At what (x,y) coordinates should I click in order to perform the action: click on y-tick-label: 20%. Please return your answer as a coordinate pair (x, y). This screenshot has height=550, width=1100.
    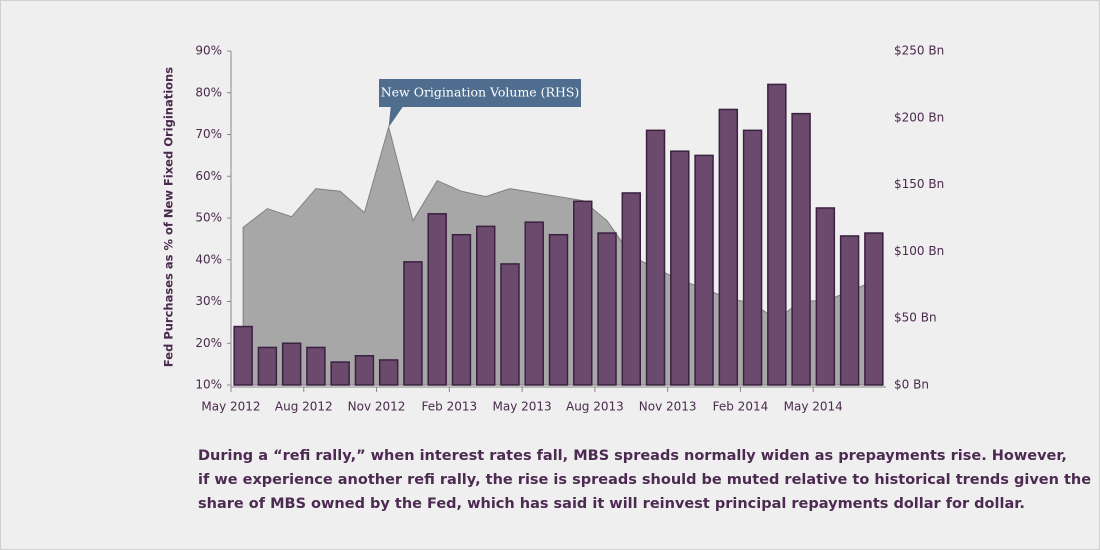
    Looking at the image, I should click on (208, 343).